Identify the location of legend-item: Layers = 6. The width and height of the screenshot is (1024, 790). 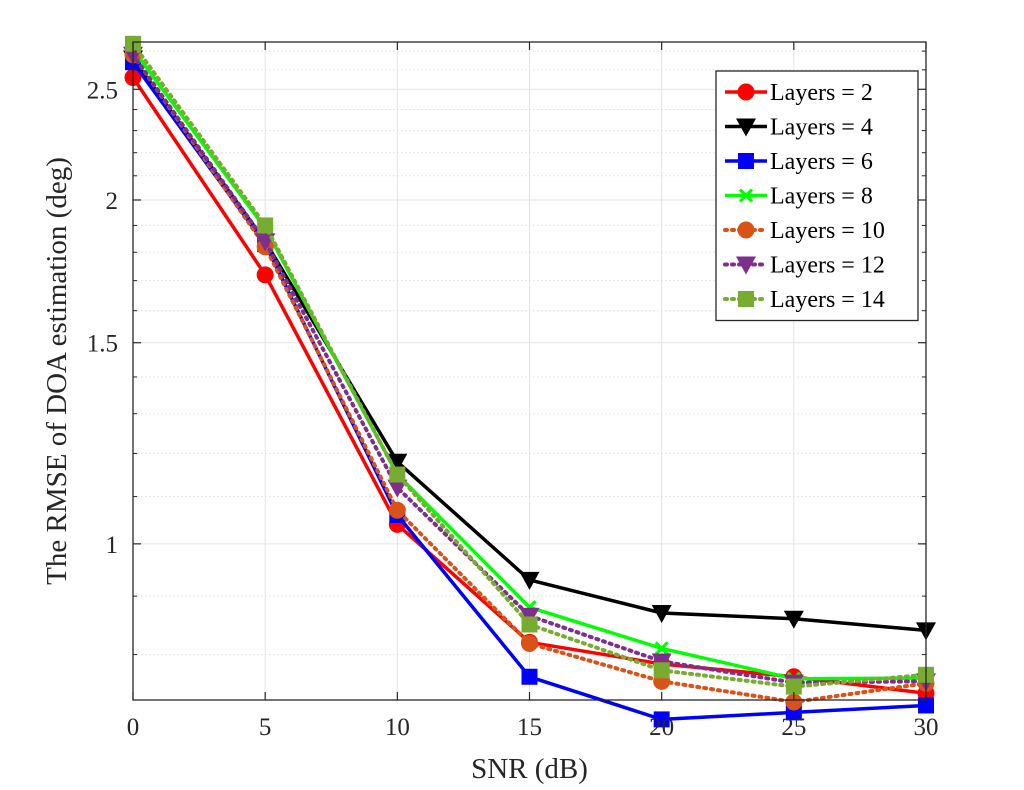
(799, 162).